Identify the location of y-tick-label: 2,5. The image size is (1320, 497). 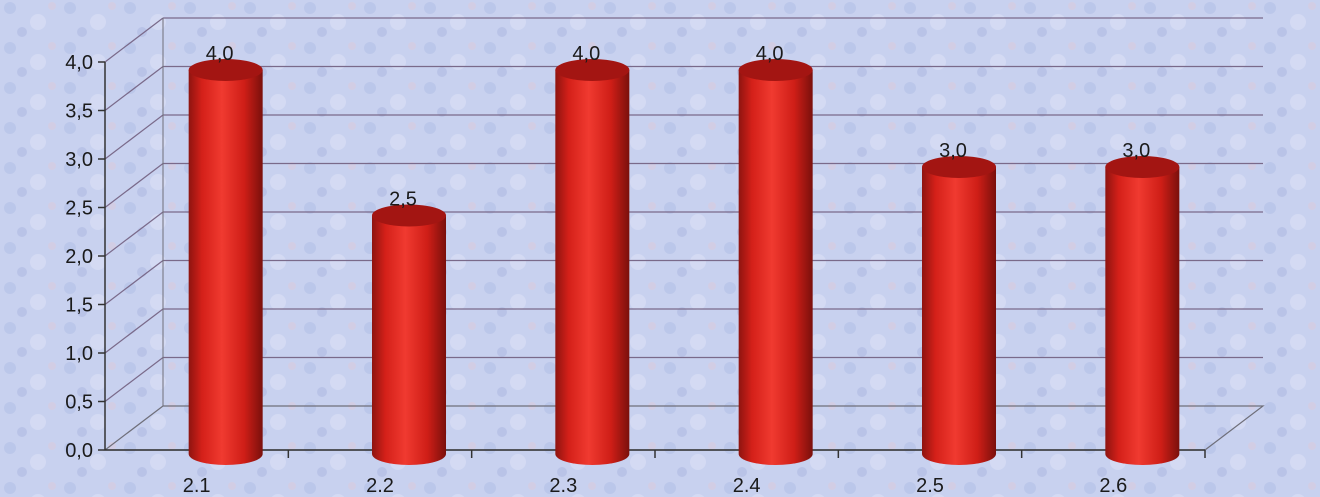
(79, 209).